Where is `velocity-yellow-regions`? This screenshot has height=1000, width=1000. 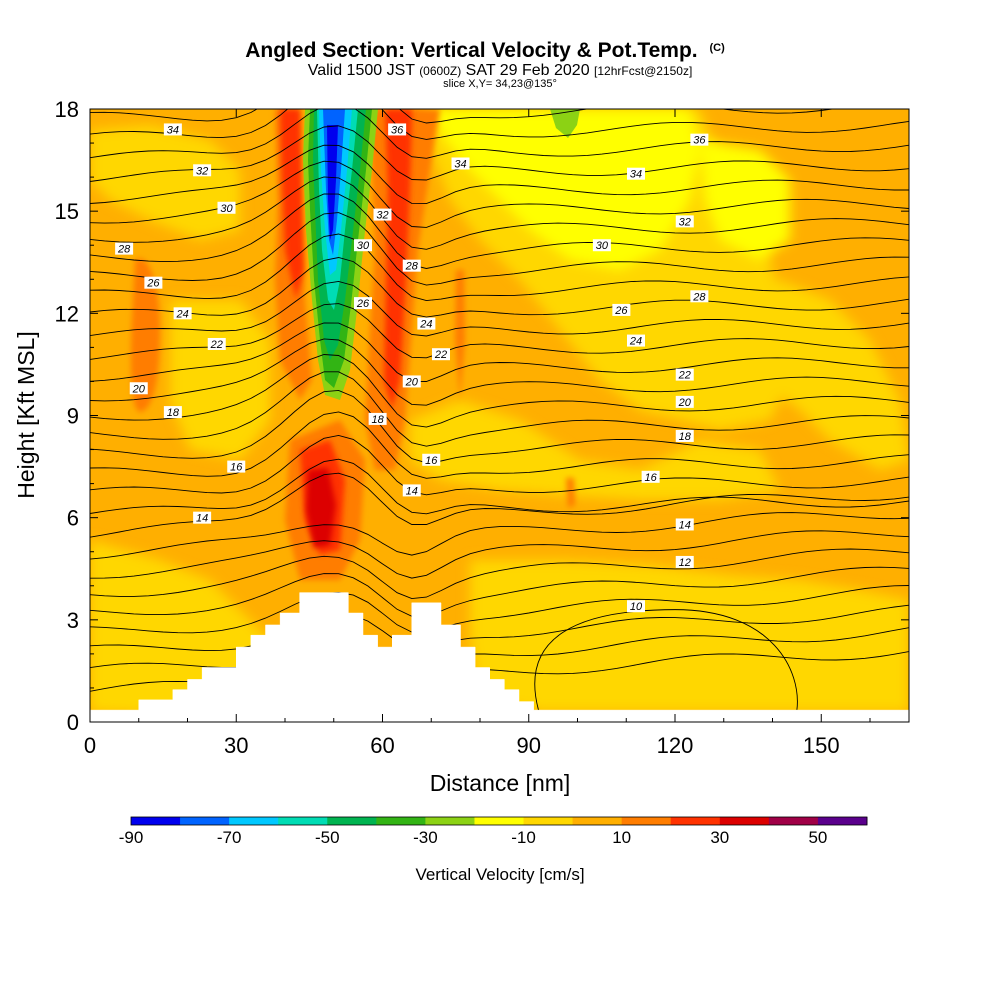 velocity-yellow-regions is located at coordinates (610, 189).